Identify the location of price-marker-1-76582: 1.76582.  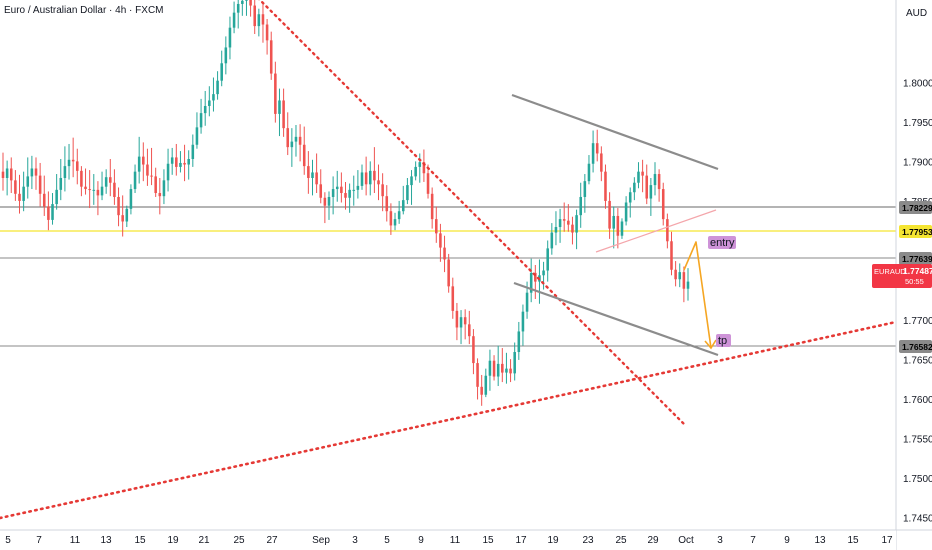
(915, 346).